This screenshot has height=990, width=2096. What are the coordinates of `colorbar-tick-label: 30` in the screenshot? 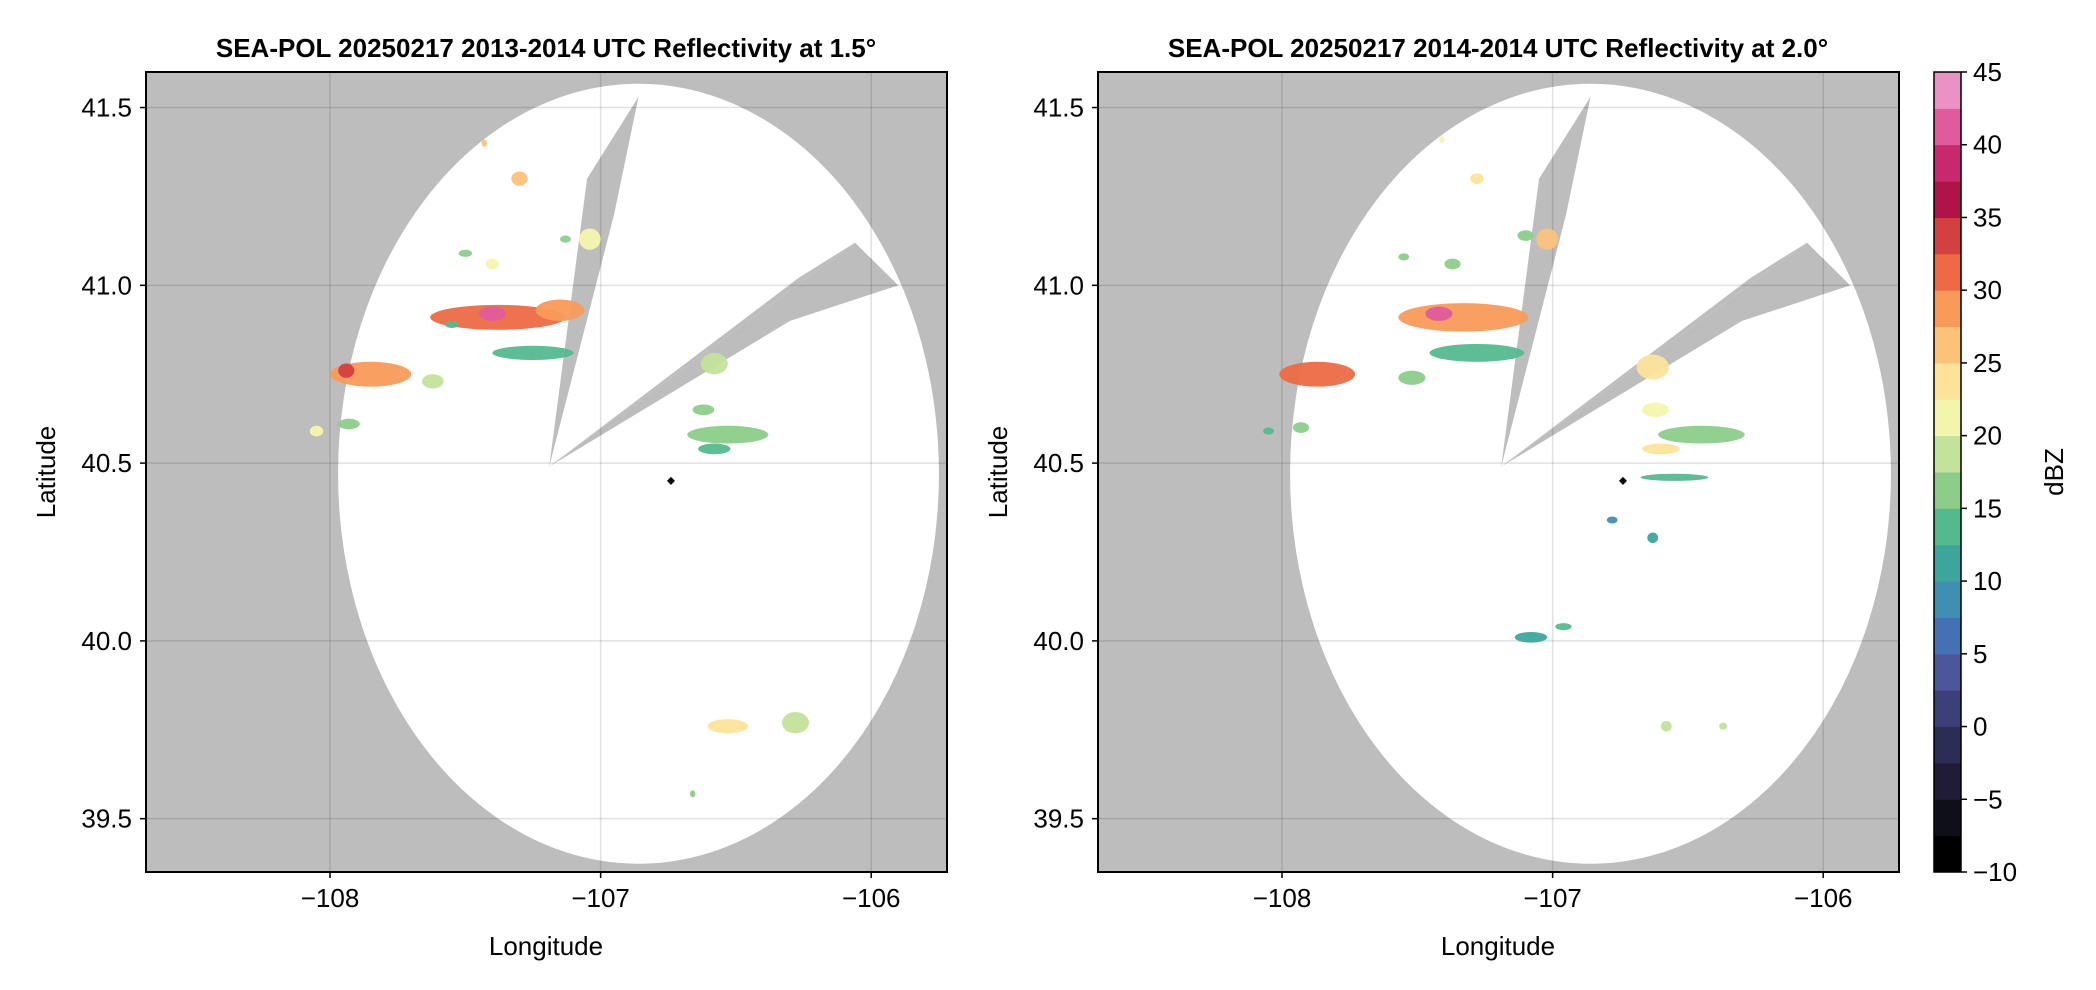 It's located at (1987, 290).